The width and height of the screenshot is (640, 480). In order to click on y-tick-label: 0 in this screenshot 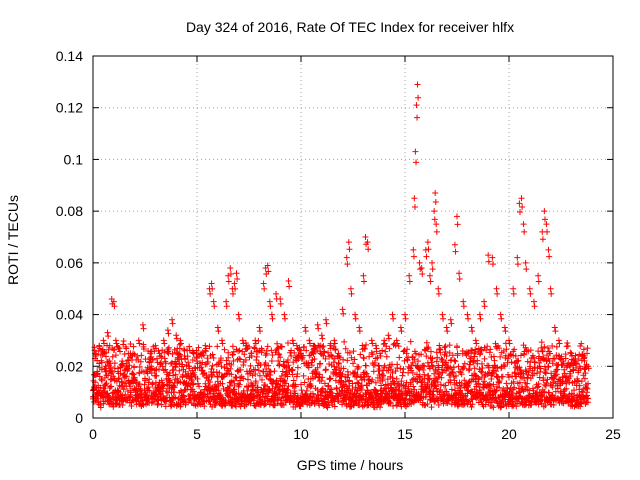, I will do `click(79, 418)`.